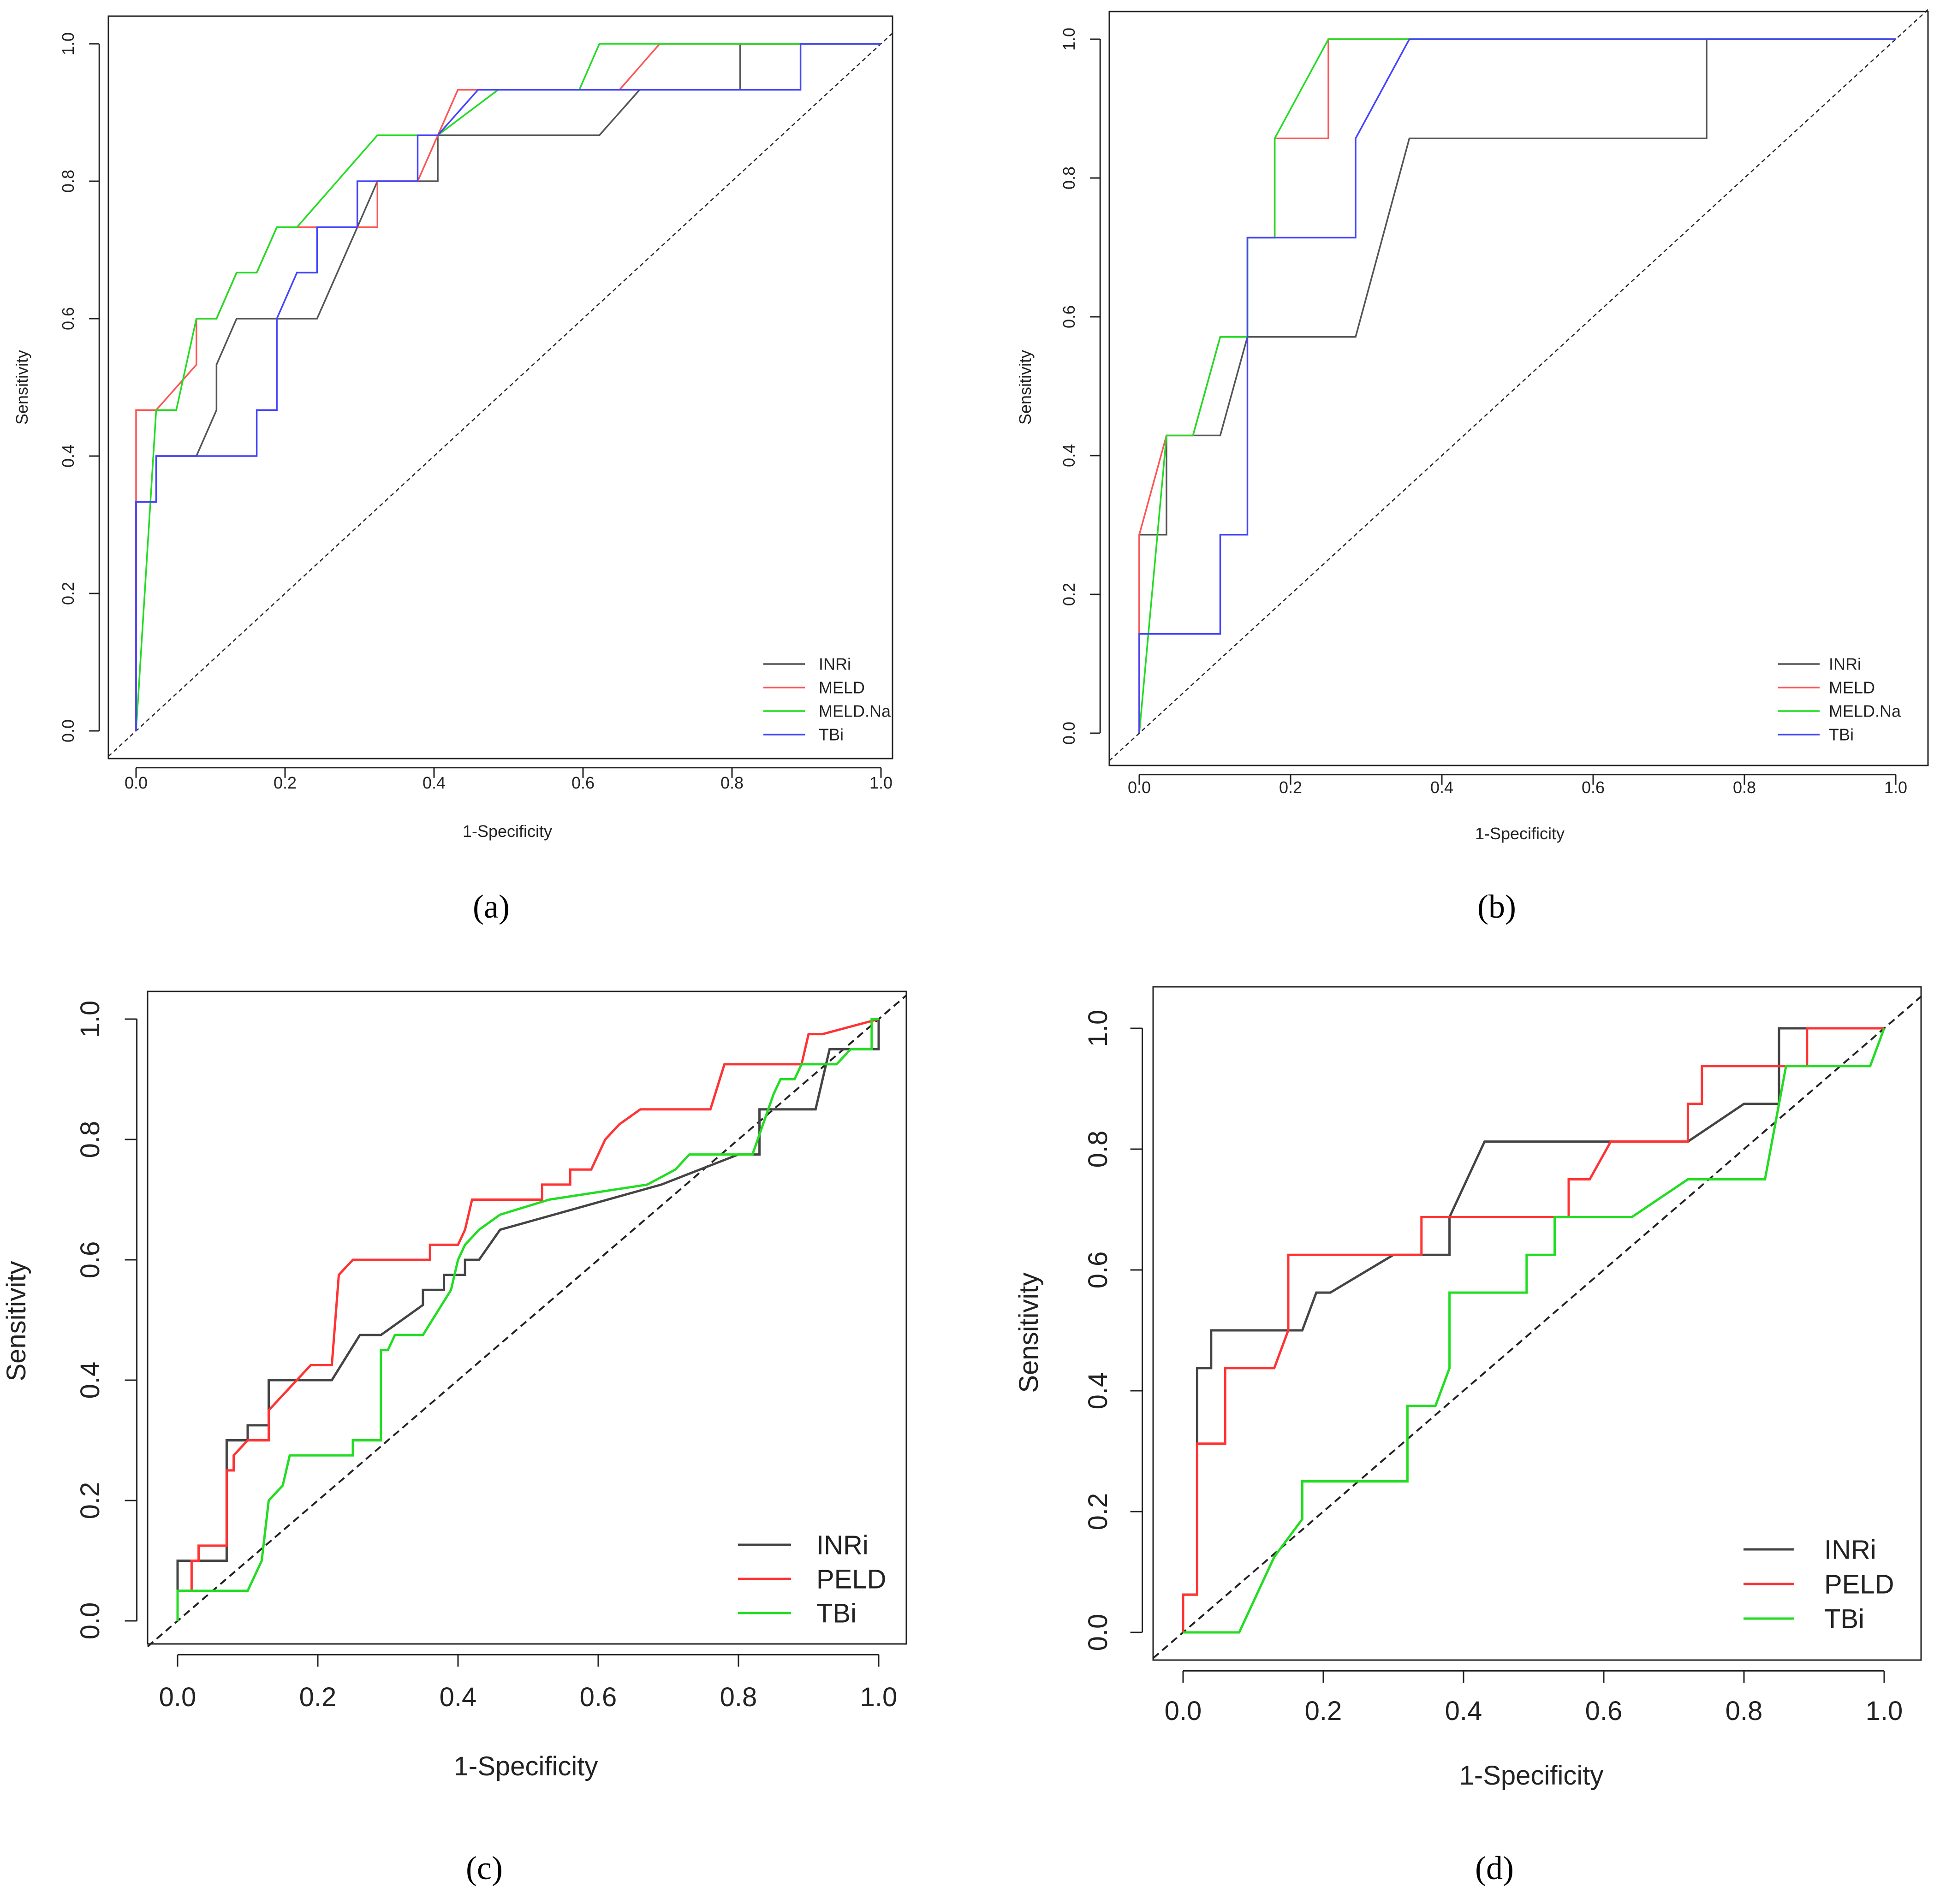 This screenshot has height=1904, width=1934. Describe the element at coordinates (491, 906) in the screenshot. I see `panel-caption: (a)` at that location.